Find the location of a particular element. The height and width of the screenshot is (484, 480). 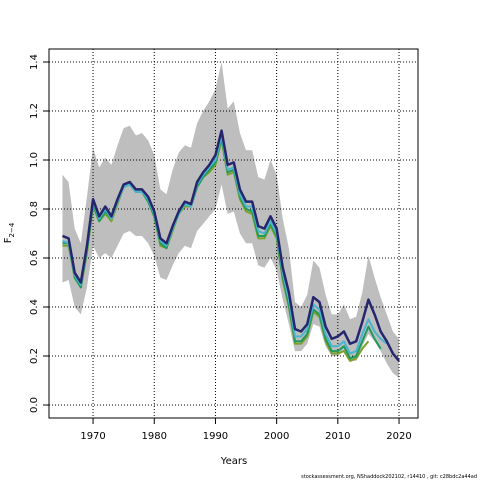

y-tick-label: 0.2 is located at coordinates (34, 356).